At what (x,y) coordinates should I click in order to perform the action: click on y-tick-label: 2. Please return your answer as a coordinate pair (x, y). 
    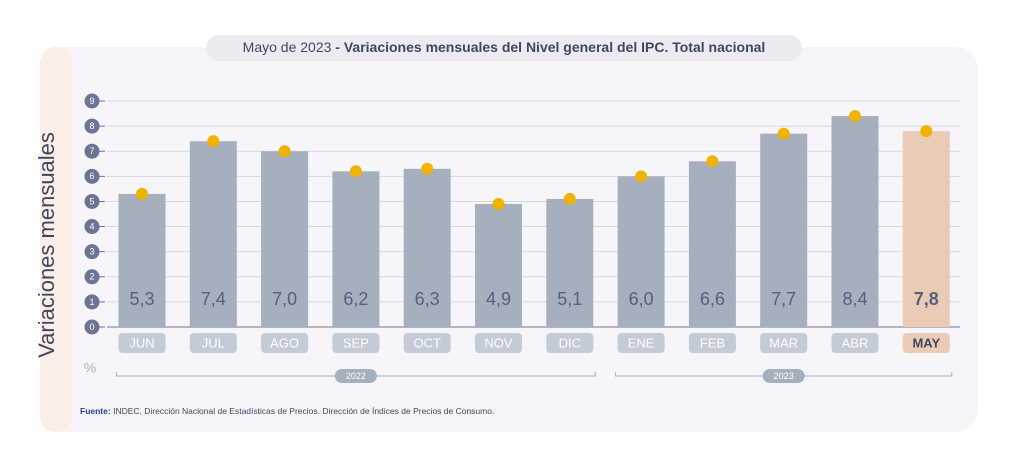
    Looking at the image, I should click on (91, 277).